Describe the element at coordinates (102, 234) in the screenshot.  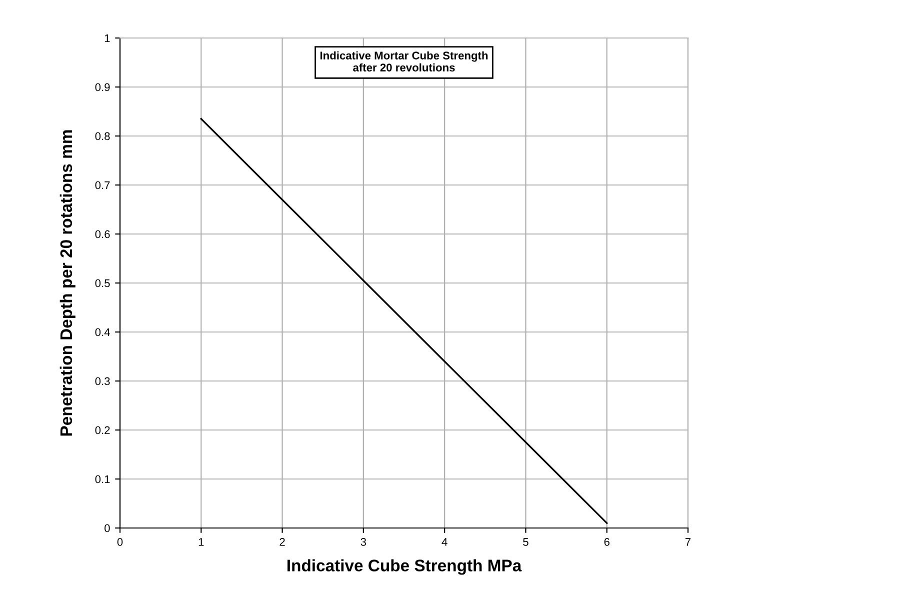
I see `y-tick-label: 0.6` at that location.